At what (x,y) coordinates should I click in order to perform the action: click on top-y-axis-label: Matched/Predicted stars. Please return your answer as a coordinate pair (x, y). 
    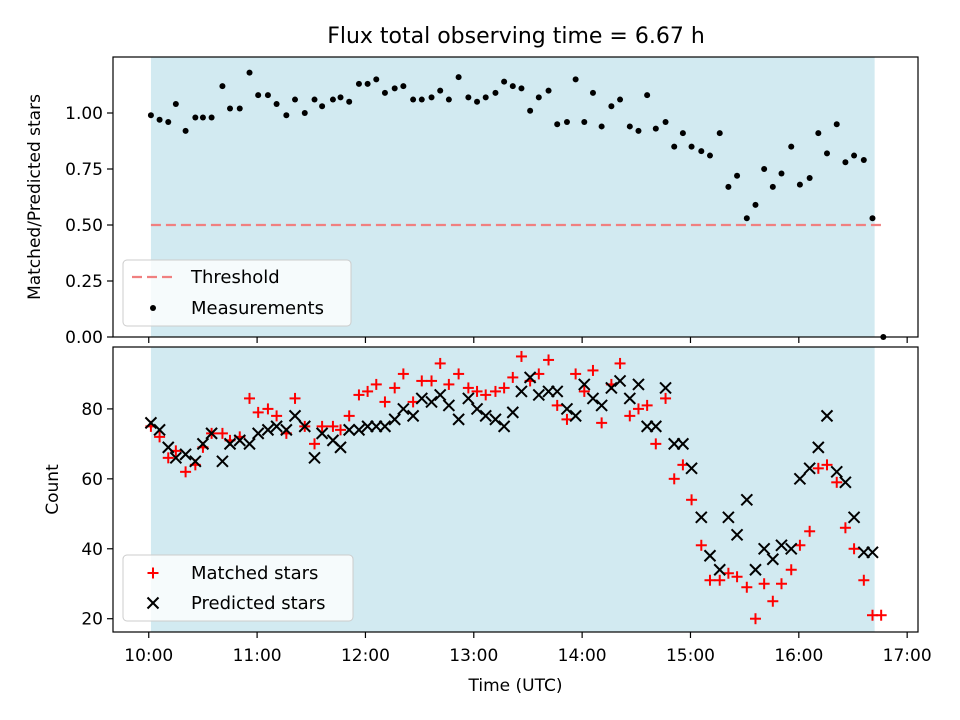
    Looking at the image, I should click on (35, 197).